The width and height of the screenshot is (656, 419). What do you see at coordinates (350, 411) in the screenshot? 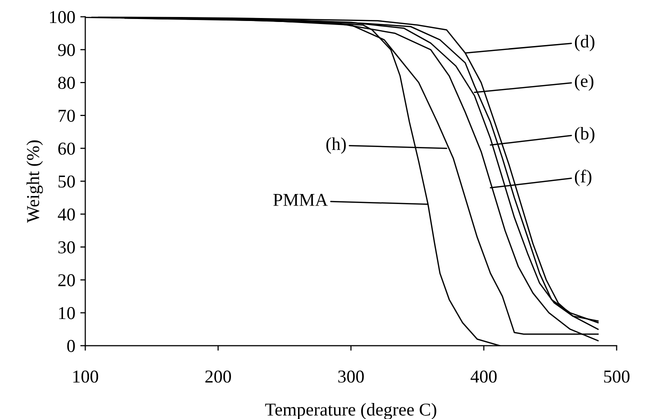
I see `x-axis-title: Temperature (degree C)` at bounding box center [350, 411].